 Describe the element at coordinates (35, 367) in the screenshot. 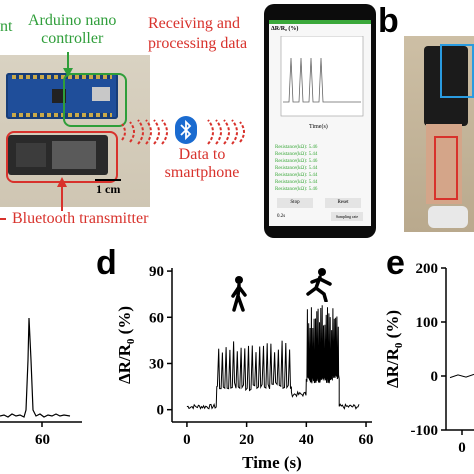

I see `c-line` at that location.